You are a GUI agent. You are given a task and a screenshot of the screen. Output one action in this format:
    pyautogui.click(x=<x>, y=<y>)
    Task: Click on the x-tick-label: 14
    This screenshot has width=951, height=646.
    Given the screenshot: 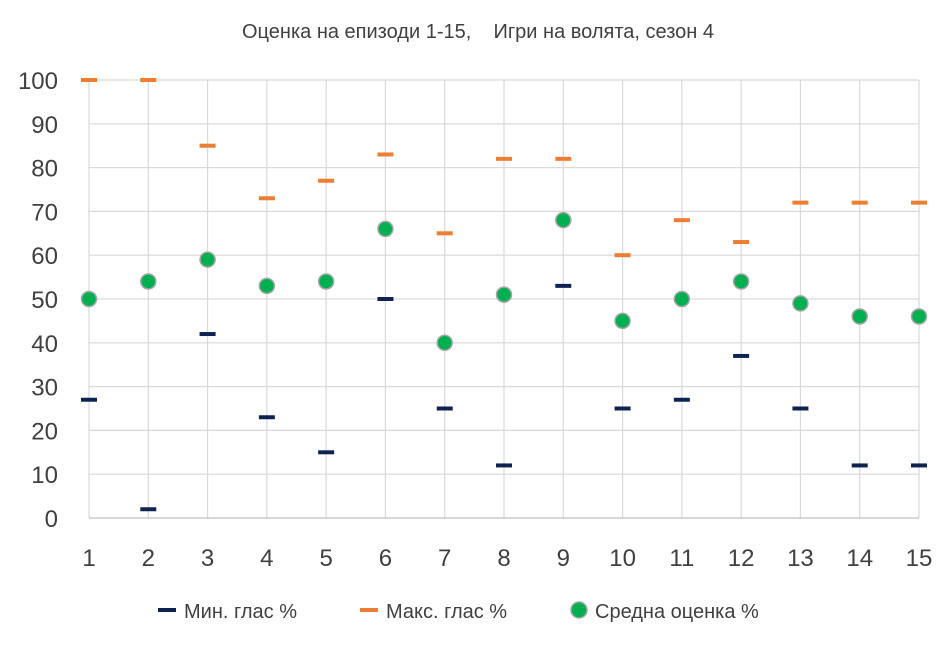 What is the action you would take?
    pyautogui.click(x=859, y=558)
    